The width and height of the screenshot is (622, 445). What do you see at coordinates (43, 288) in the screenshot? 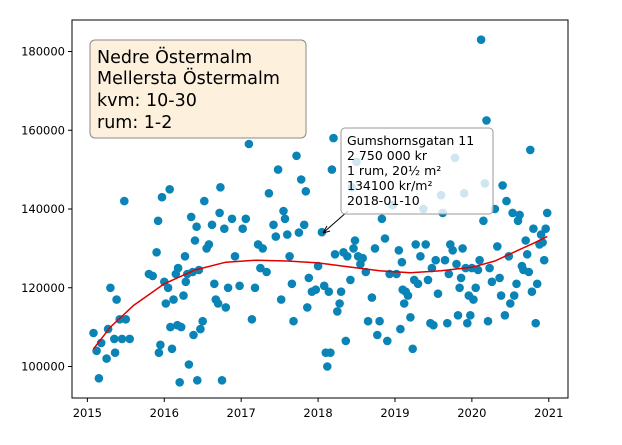
I see `y-tick-label: 120000` at bounding box center [43, 288].